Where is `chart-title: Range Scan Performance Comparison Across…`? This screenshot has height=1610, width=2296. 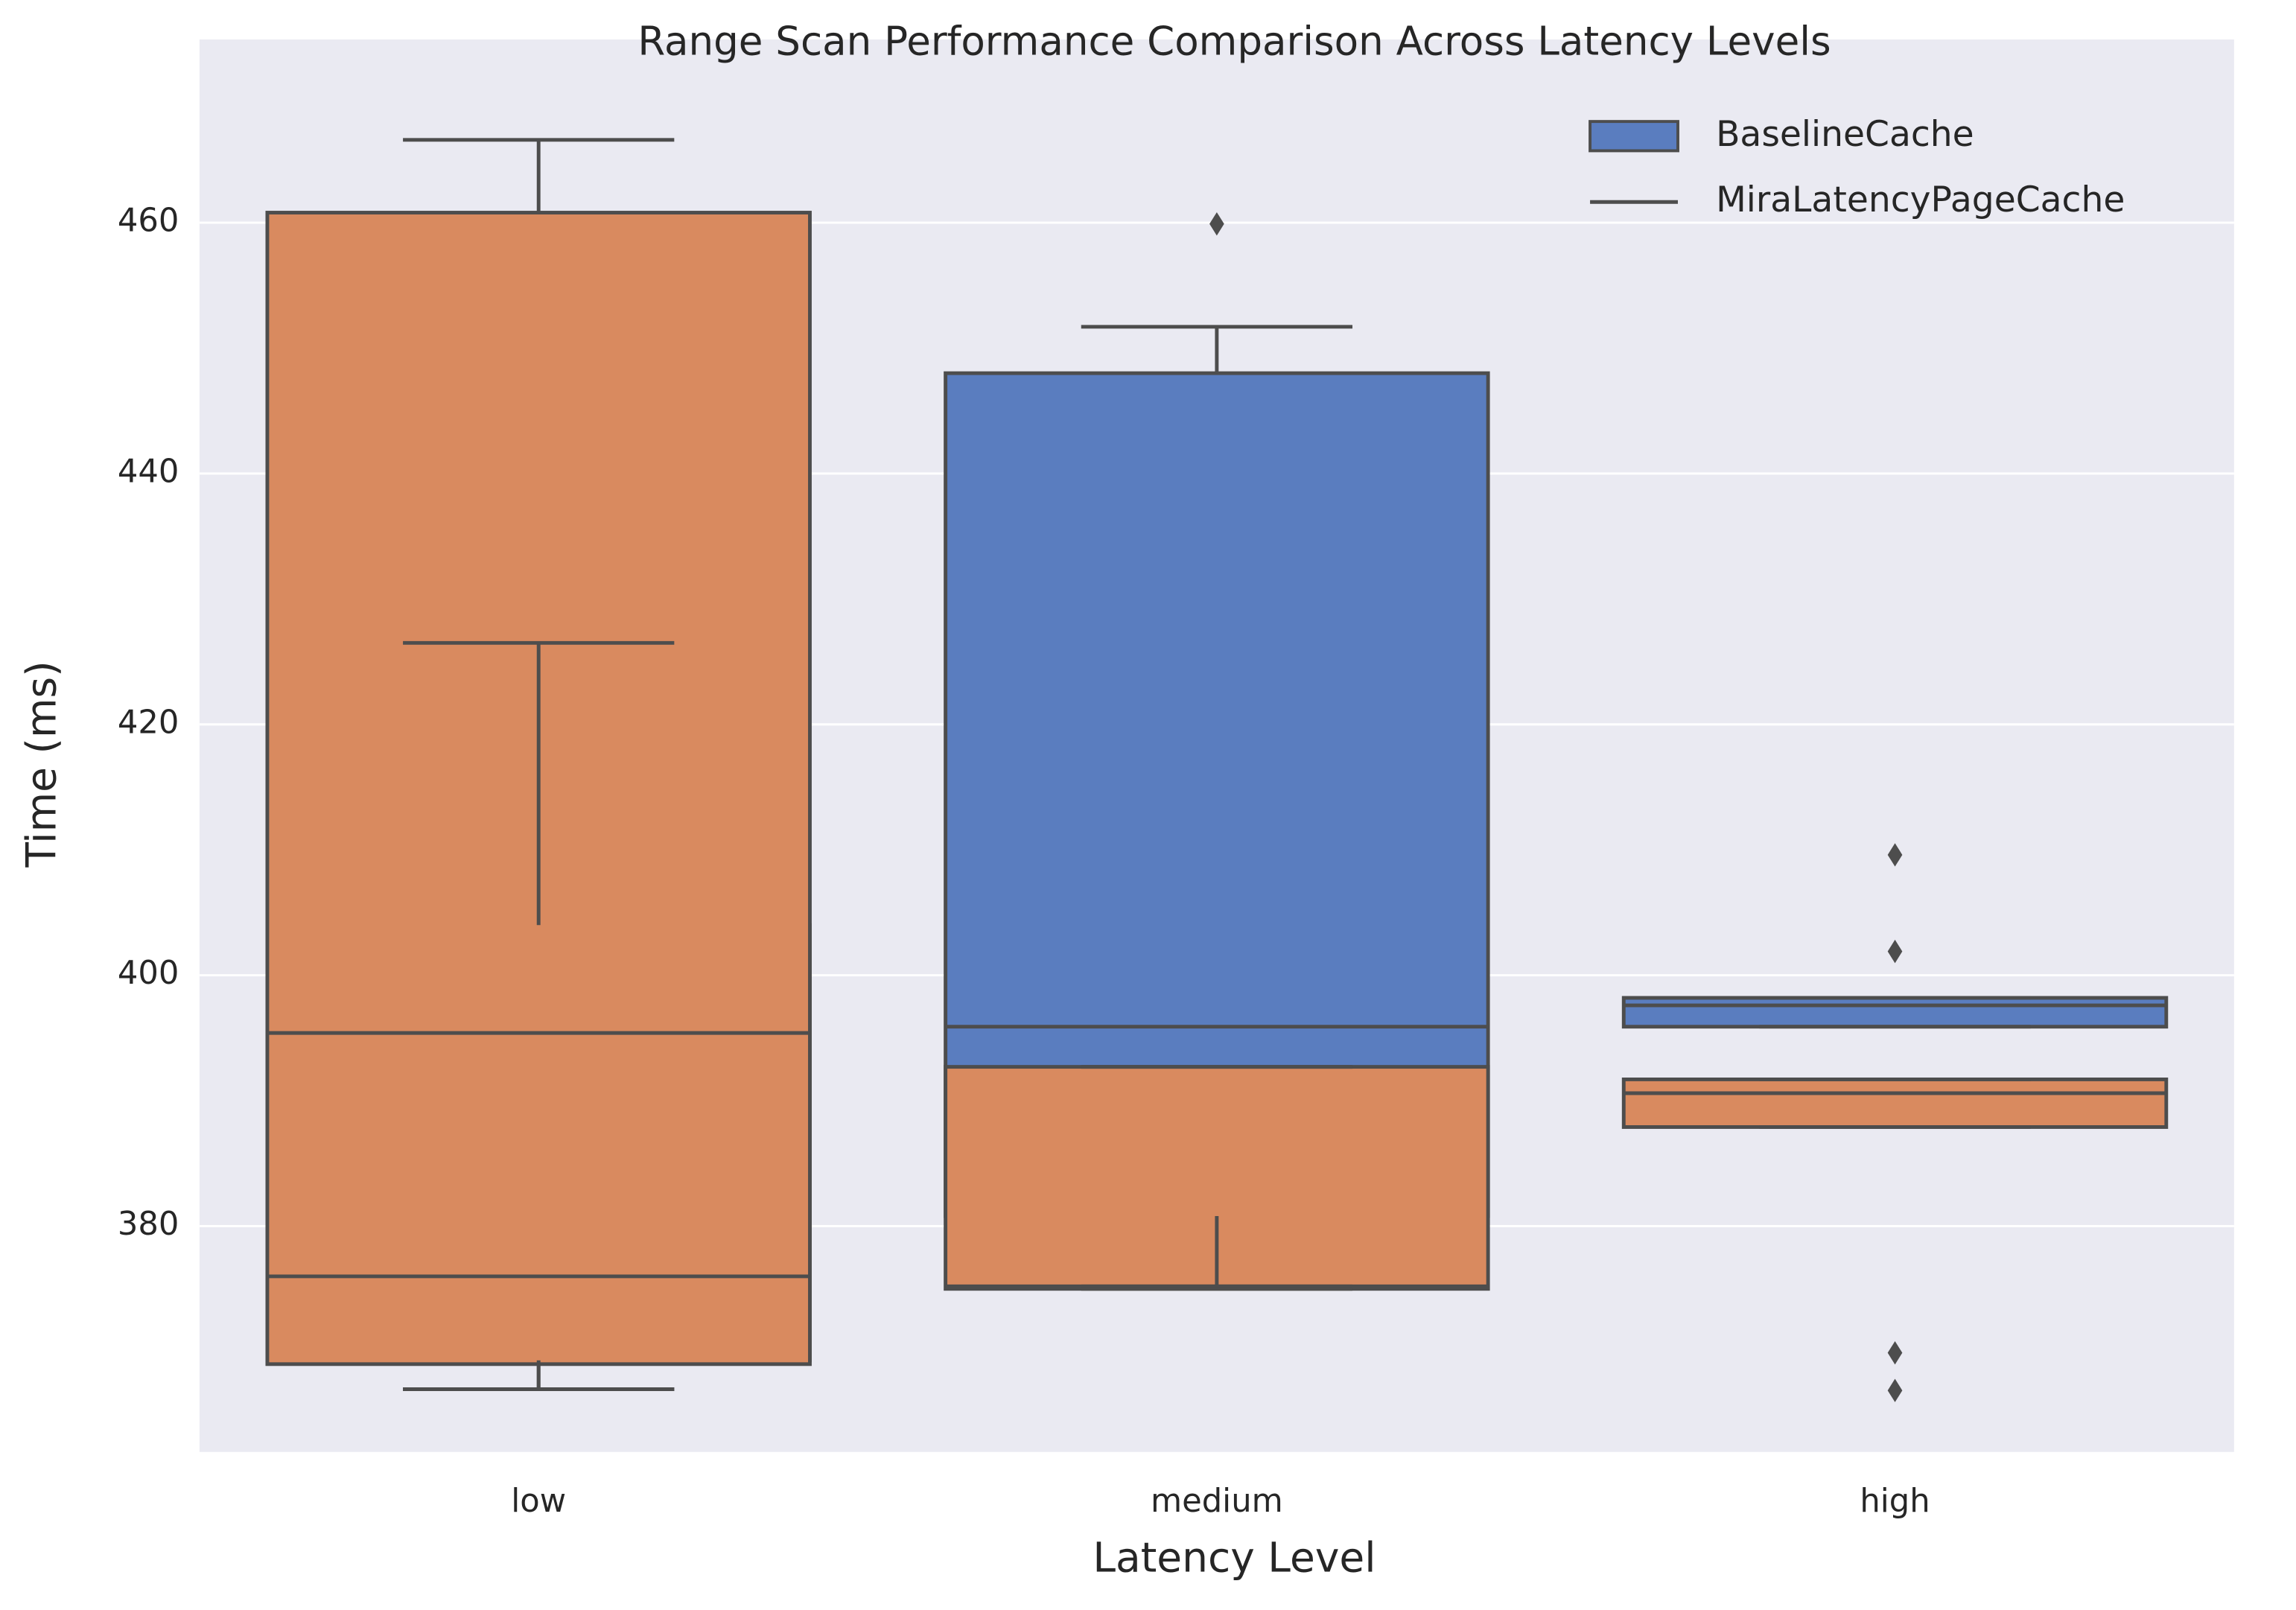
chart-title: Range Scan Performance Comparison Across… is located at coordinates (1234, 42).